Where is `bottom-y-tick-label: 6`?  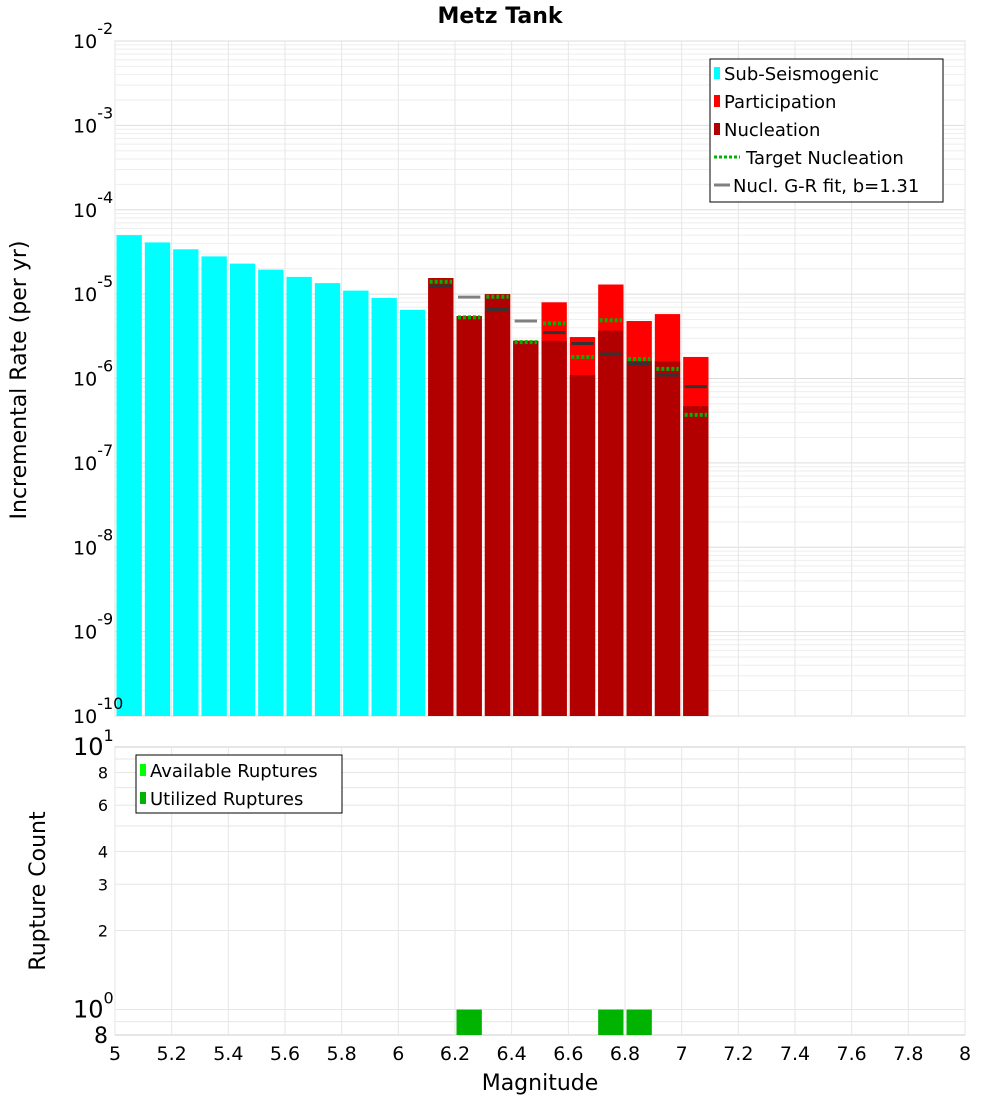 bottom-y-tick-label: 6 is located at coordinates (103, 805).